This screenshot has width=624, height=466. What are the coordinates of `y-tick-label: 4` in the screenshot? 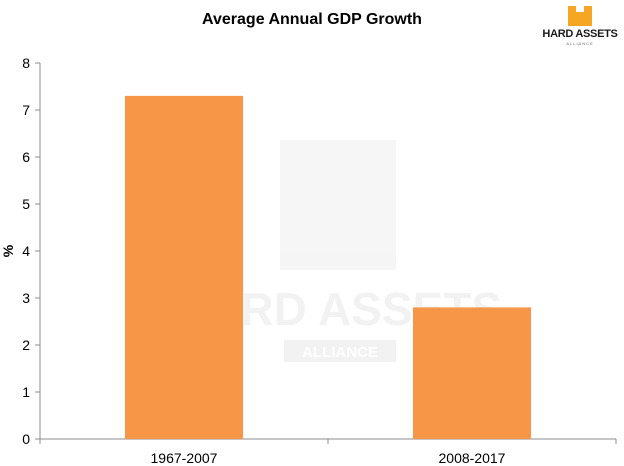 It's located at (26, 251).